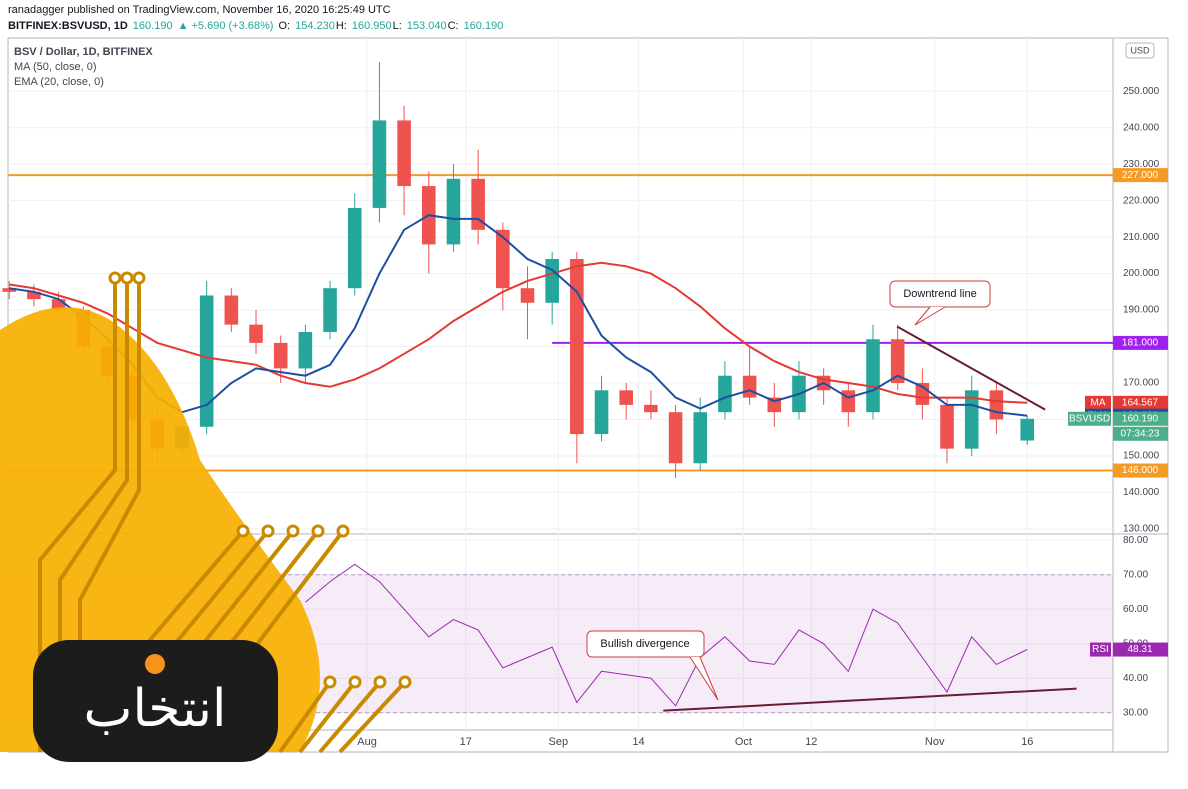 This screenshot has height=789, width=1188. I want to click on x-tick-label: 17, so click(466, 742).